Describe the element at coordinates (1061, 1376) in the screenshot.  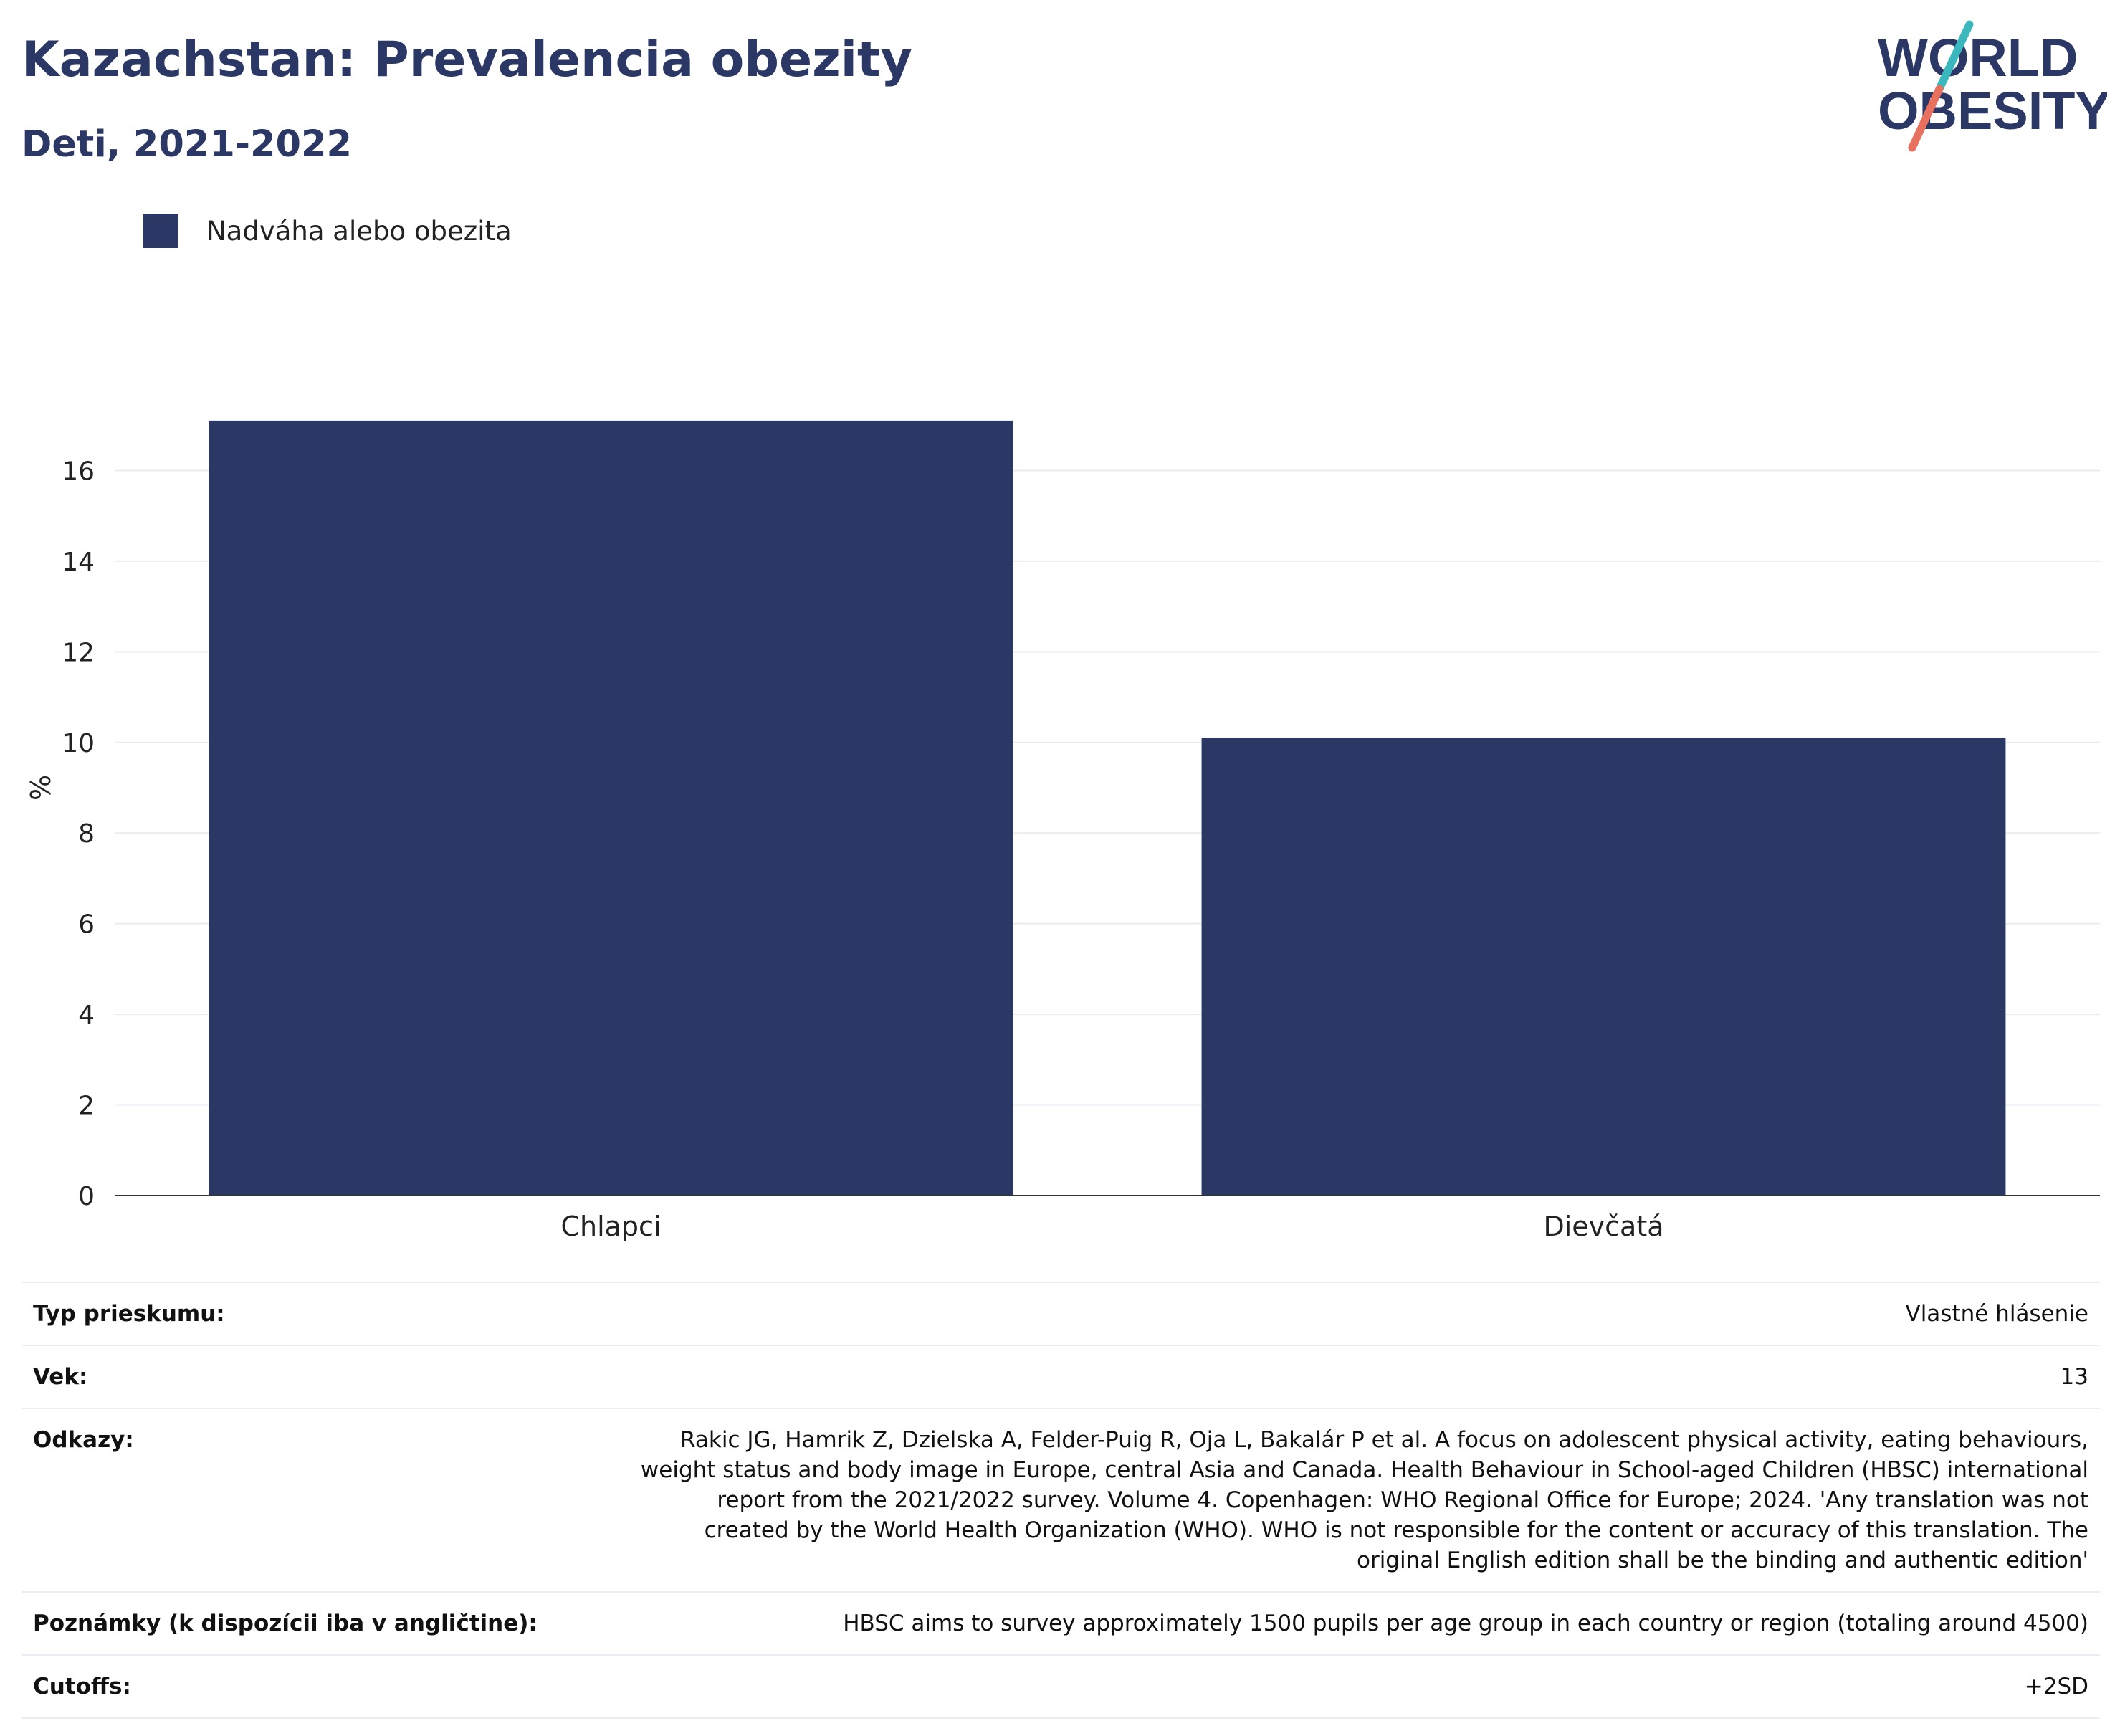
I see `info-row-age: Vek: 13` at that location.